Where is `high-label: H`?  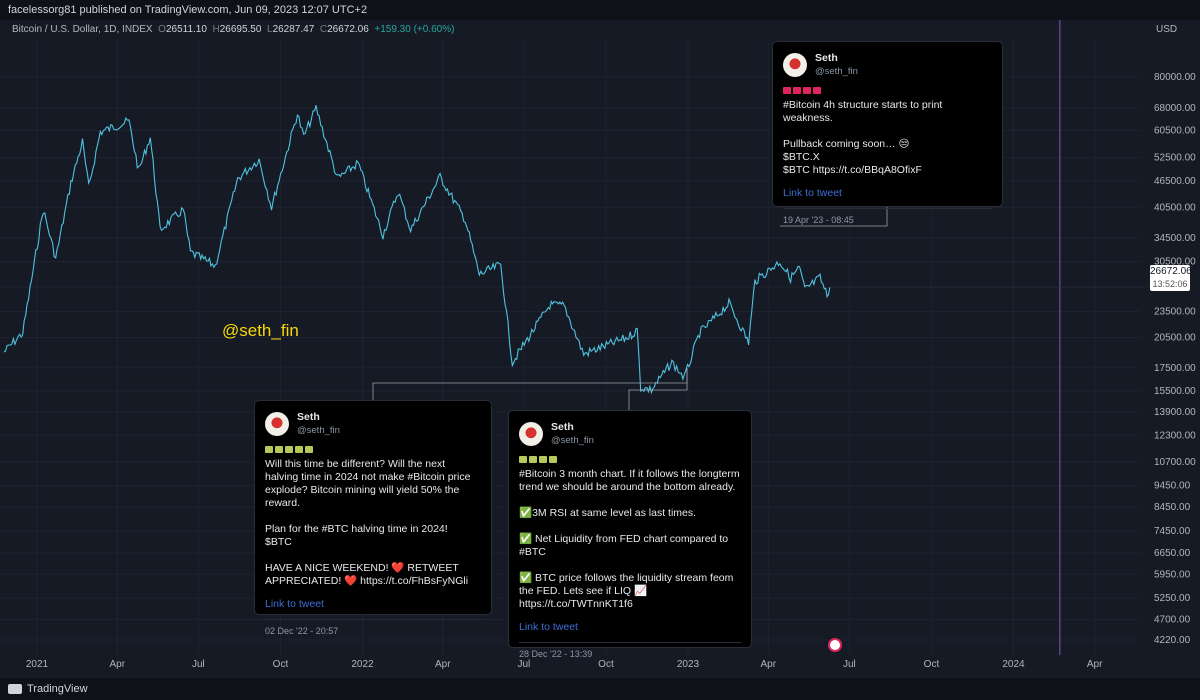 high-label: H is located at coordinates (216, 29).